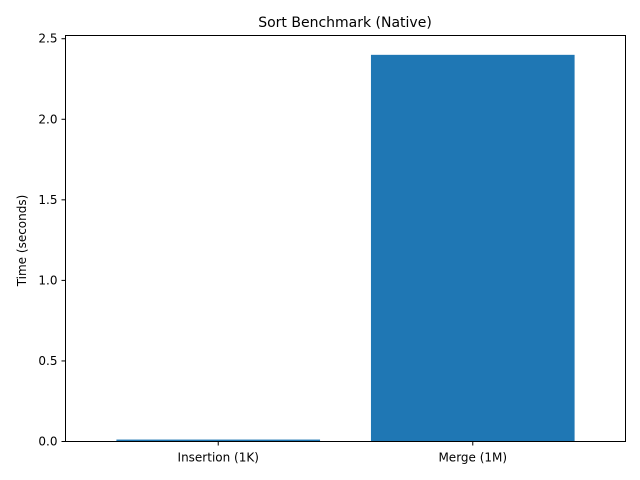 Image resolution: width=640 pixels, height=480 pixels. I want to click on y-tick-label-4: 2.0, so click(47, 119).